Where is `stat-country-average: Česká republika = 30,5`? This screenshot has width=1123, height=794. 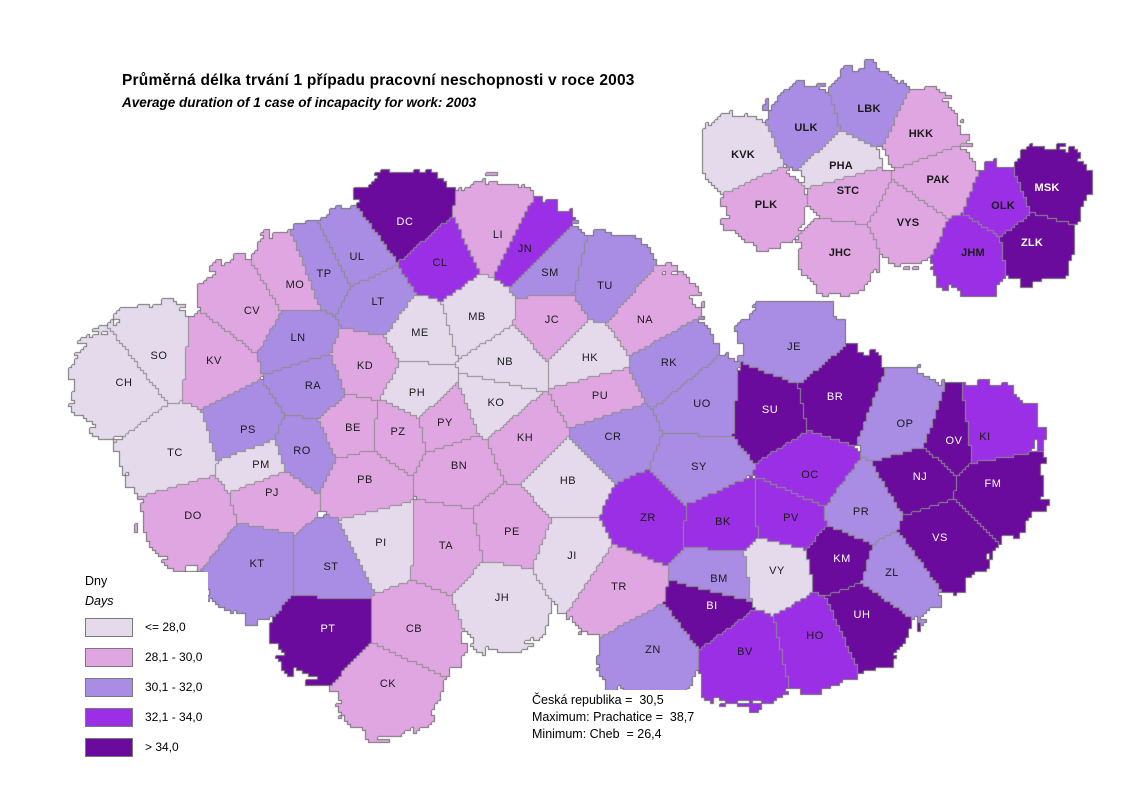
stat-country-average: Česká republika = 30,5 is located at coordinates (598, 700).